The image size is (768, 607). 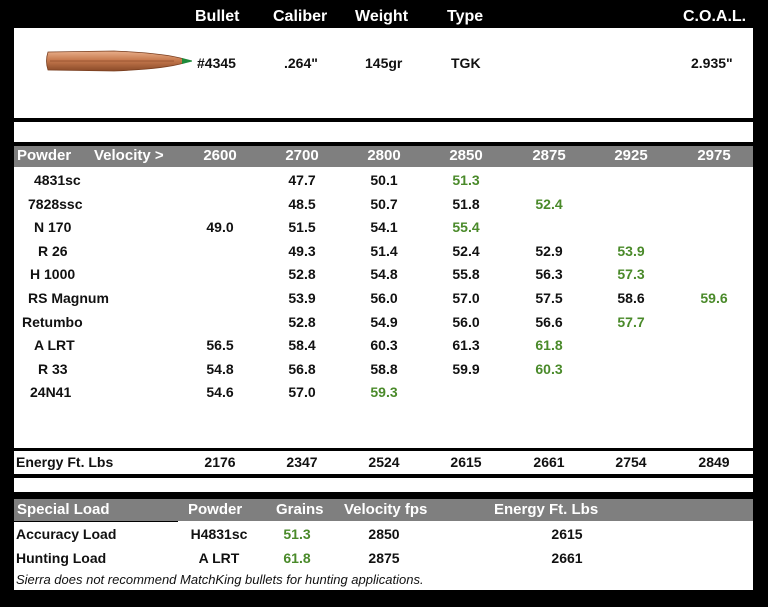 I want to click on special-load-name: Hunting Load, so click(x=61, y=558).